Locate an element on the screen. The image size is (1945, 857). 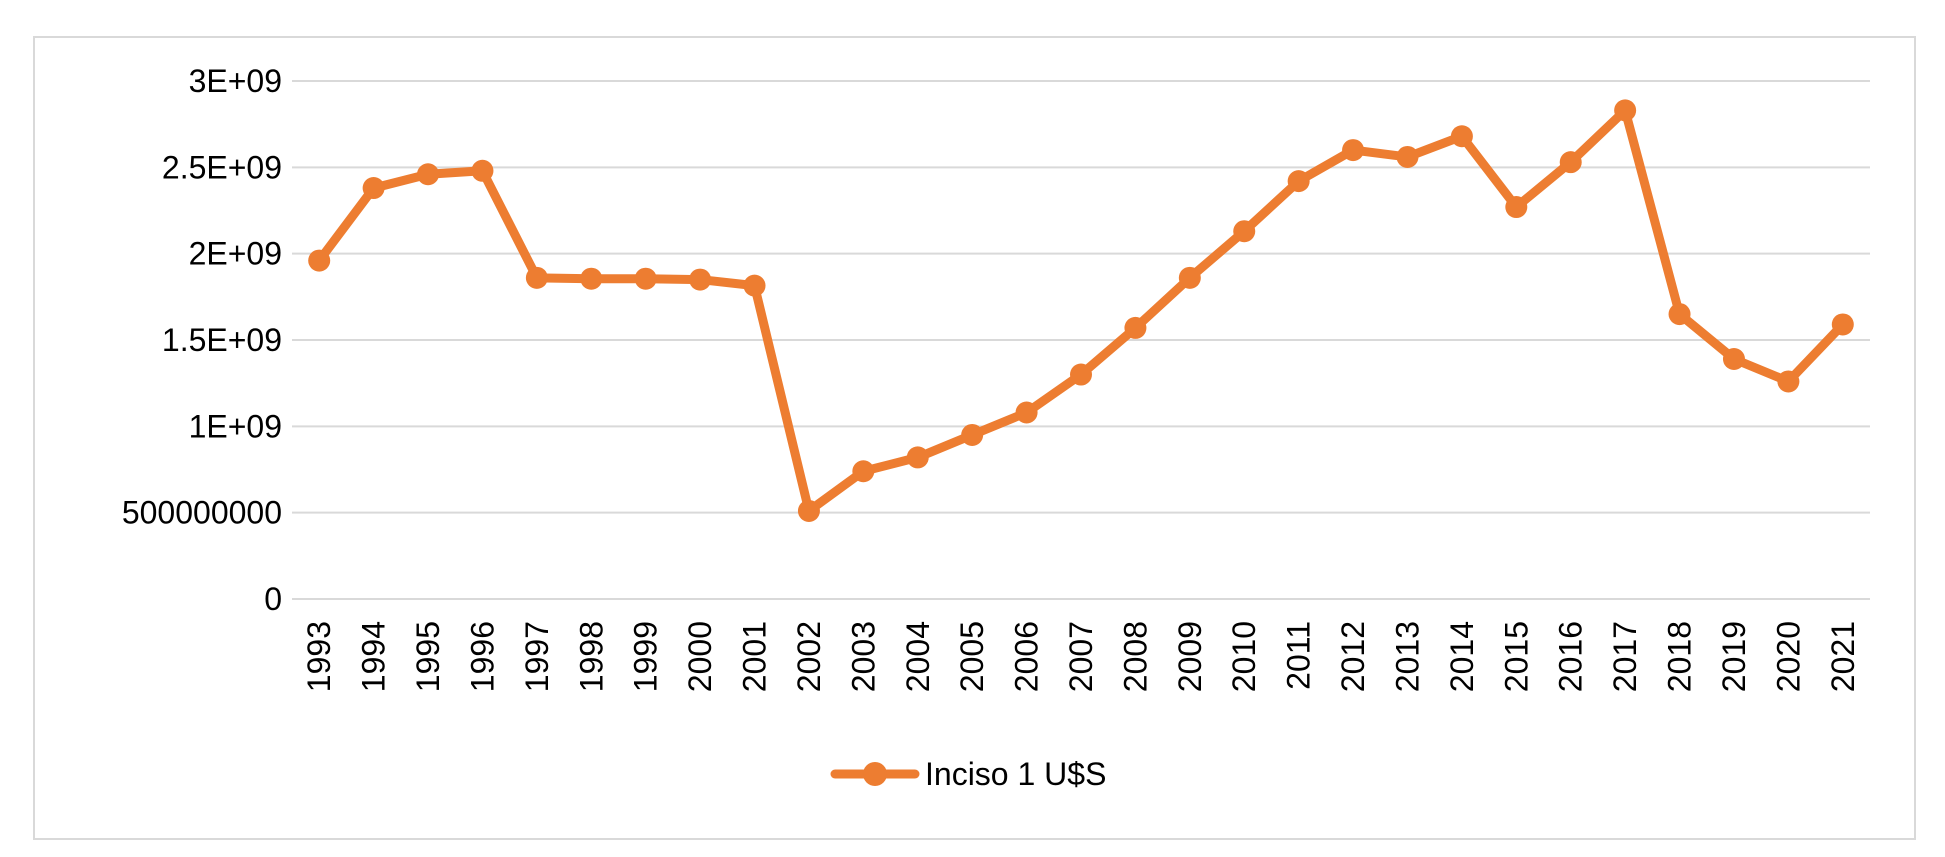
x-tick-label: 1998 is located at coordinates (591, 656).